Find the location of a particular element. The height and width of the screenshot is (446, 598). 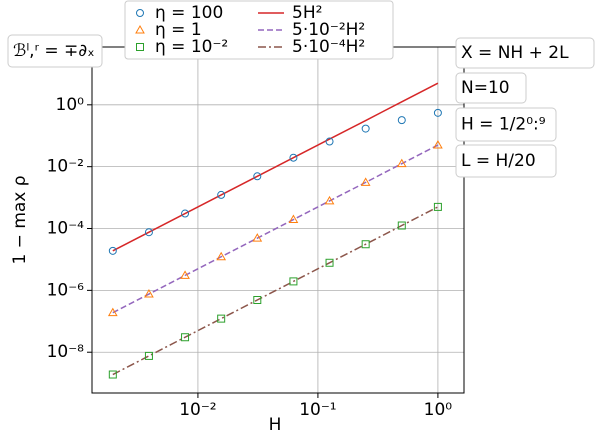

legend-label: η = 1 is located at coordinates (178, 30).